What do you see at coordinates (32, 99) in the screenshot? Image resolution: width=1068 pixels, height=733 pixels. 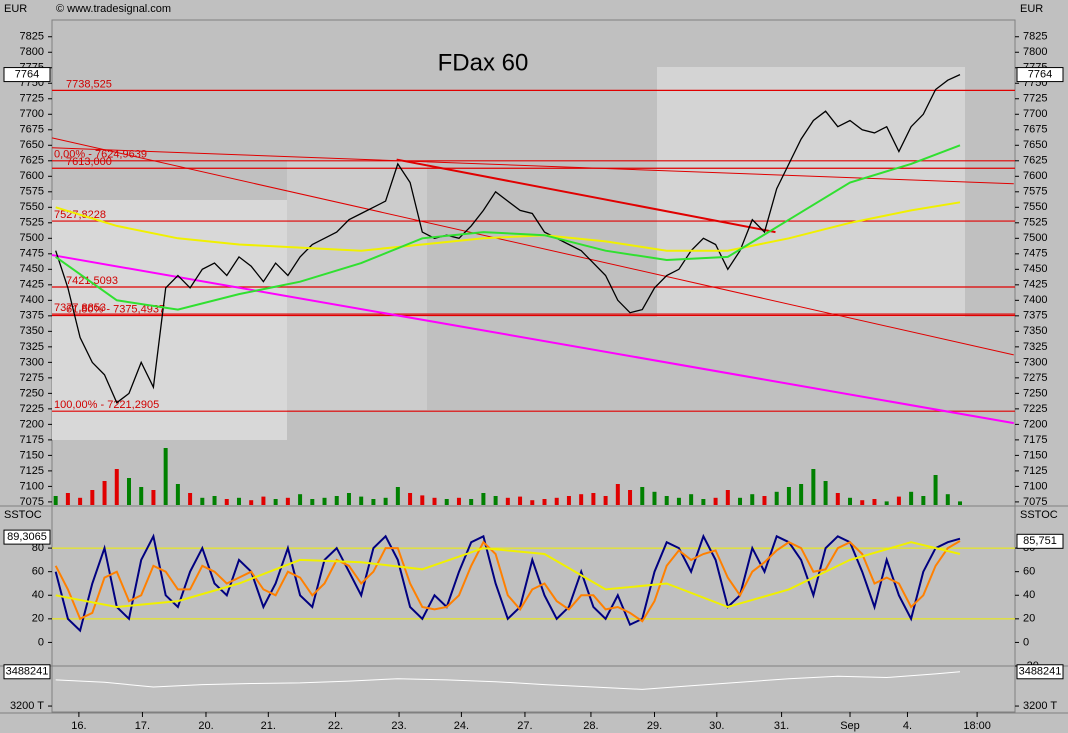 I see `y-tick-label: 7725` at bounding box center [32, 99].